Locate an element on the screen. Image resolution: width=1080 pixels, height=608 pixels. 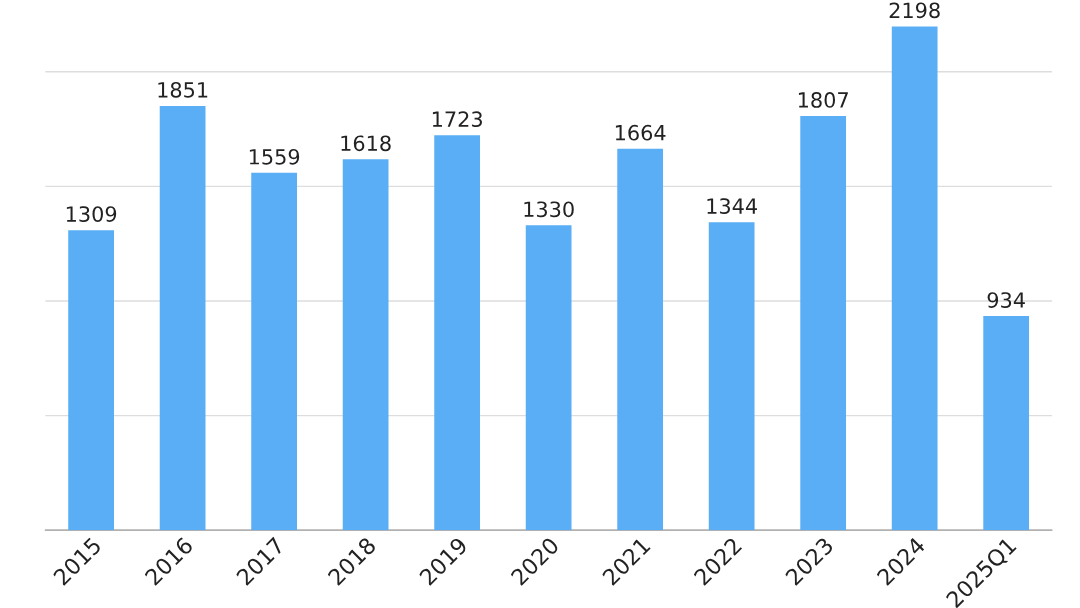
data-label: 1723 is located at coordinates (457, 119).